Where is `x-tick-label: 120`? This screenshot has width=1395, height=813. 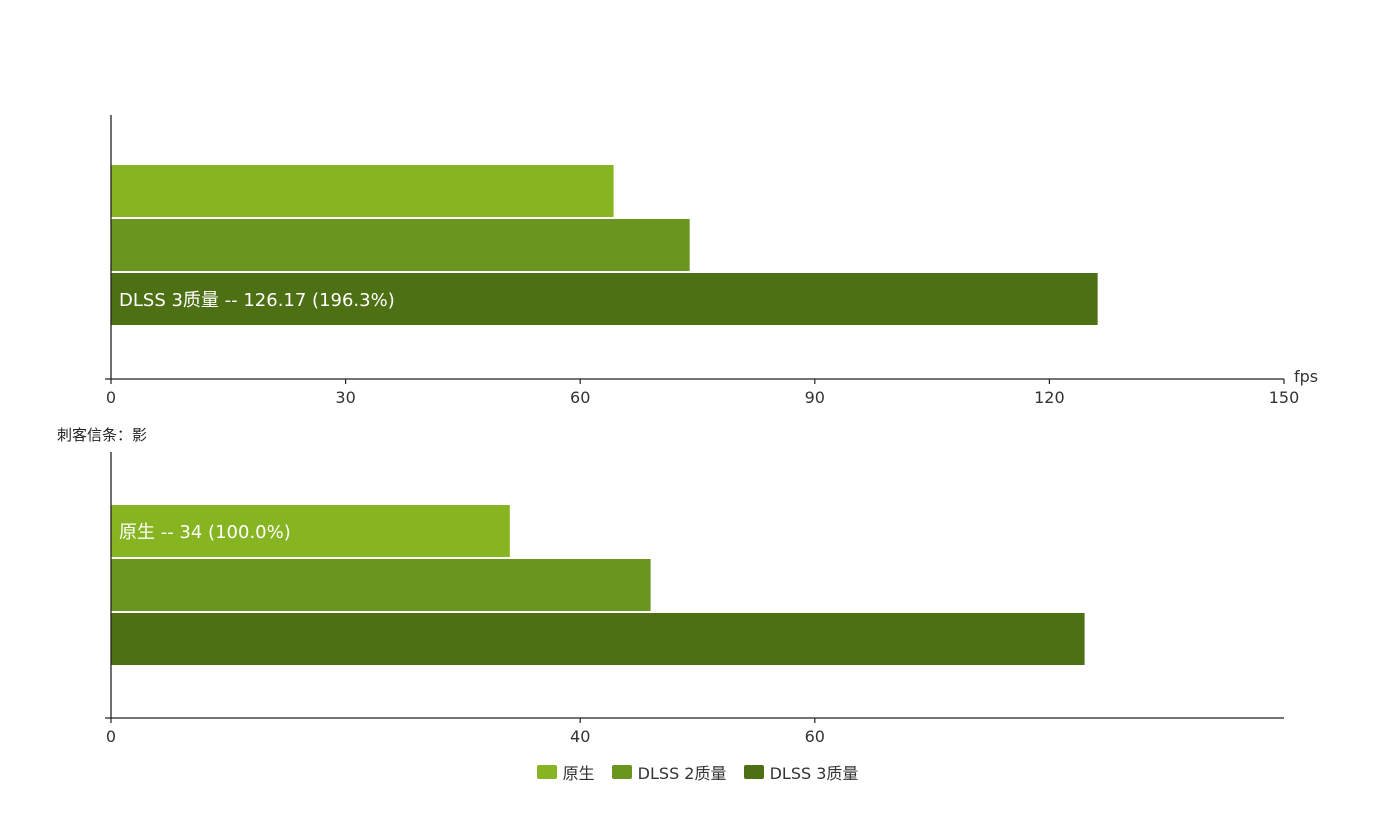
x-tick-label: 120 is located at coordinates (1049, 397).